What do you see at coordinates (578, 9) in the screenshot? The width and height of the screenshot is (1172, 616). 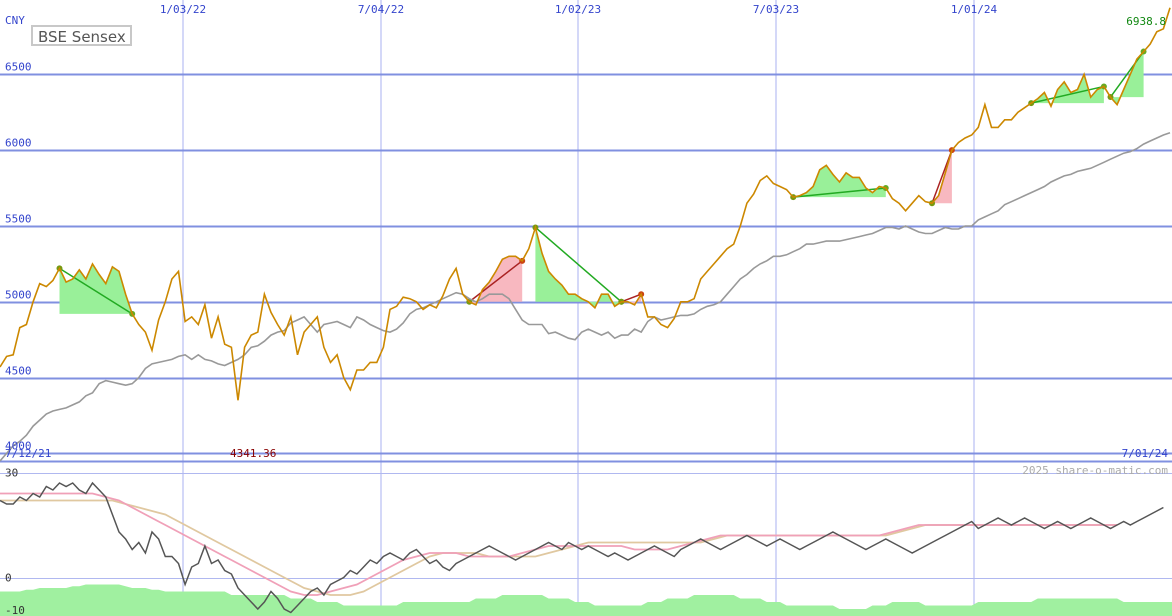 I see `x-tick-label: 1/02/23` at bounding box center [578, 9].